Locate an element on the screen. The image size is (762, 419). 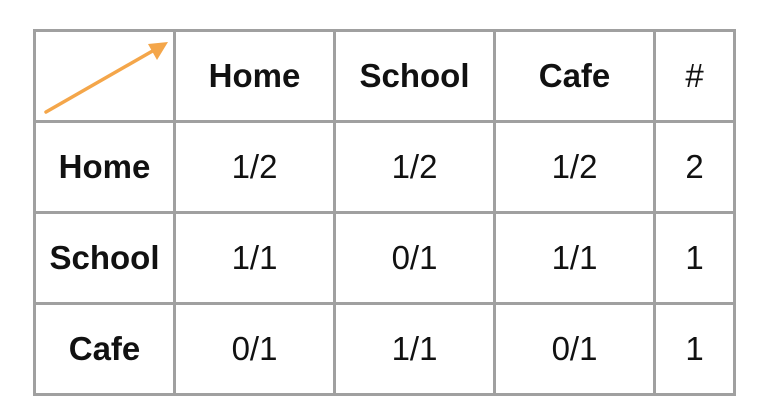
table-cell-count: 2 is located at coordinates (694, 167).